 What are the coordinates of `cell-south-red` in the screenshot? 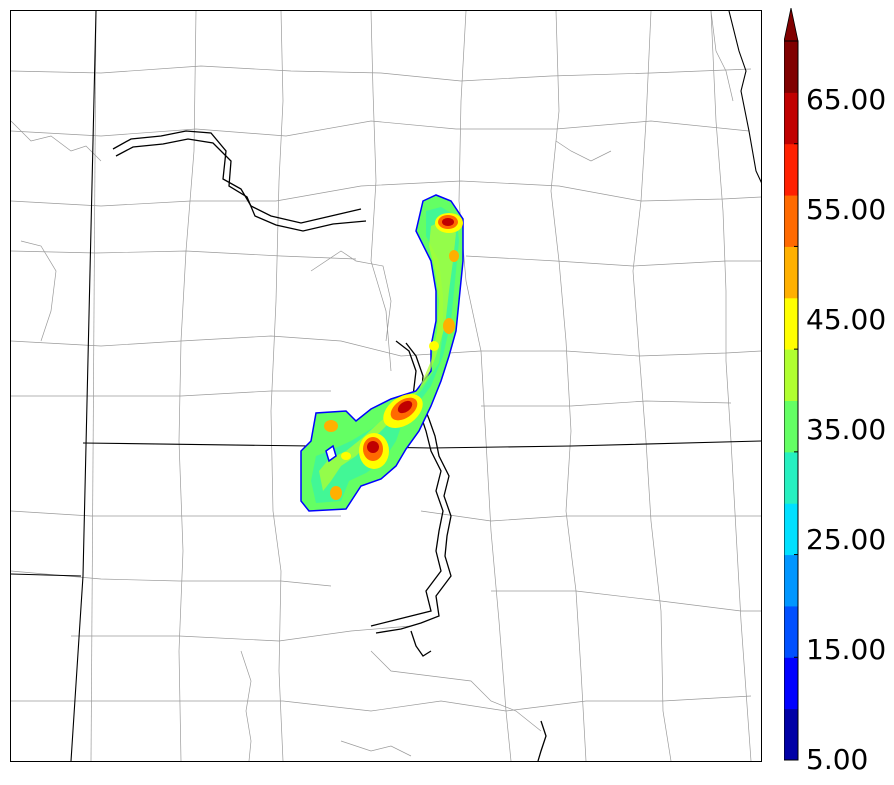 It's located at (373, 447).